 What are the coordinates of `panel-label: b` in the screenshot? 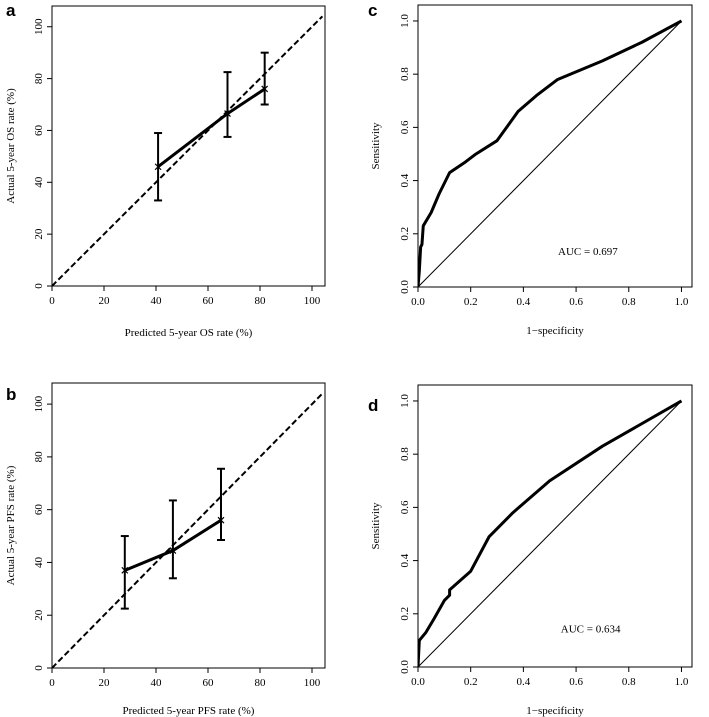 It's located at (11, 394).